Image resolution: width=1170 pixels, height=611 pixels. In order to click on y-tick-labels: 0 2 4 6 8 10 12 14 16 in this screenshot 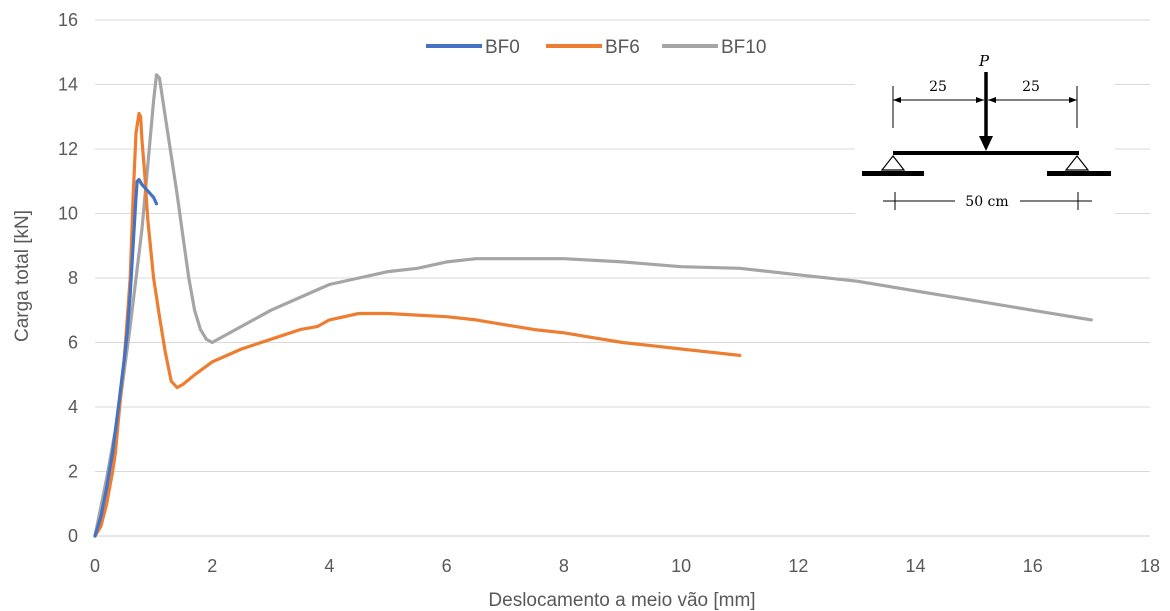, I will do `click(68, 278)`.